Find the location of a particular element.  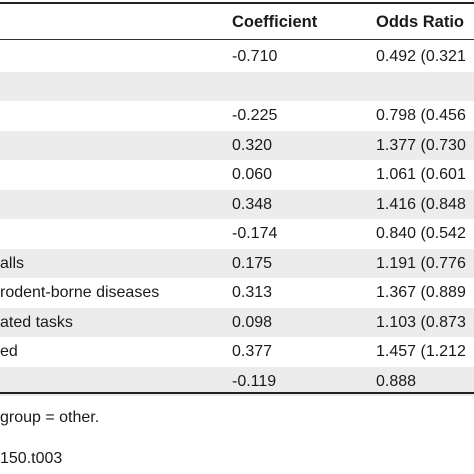

table-row: ed 0.377 1.457 (1.212 is located at coordinates (237, 352).